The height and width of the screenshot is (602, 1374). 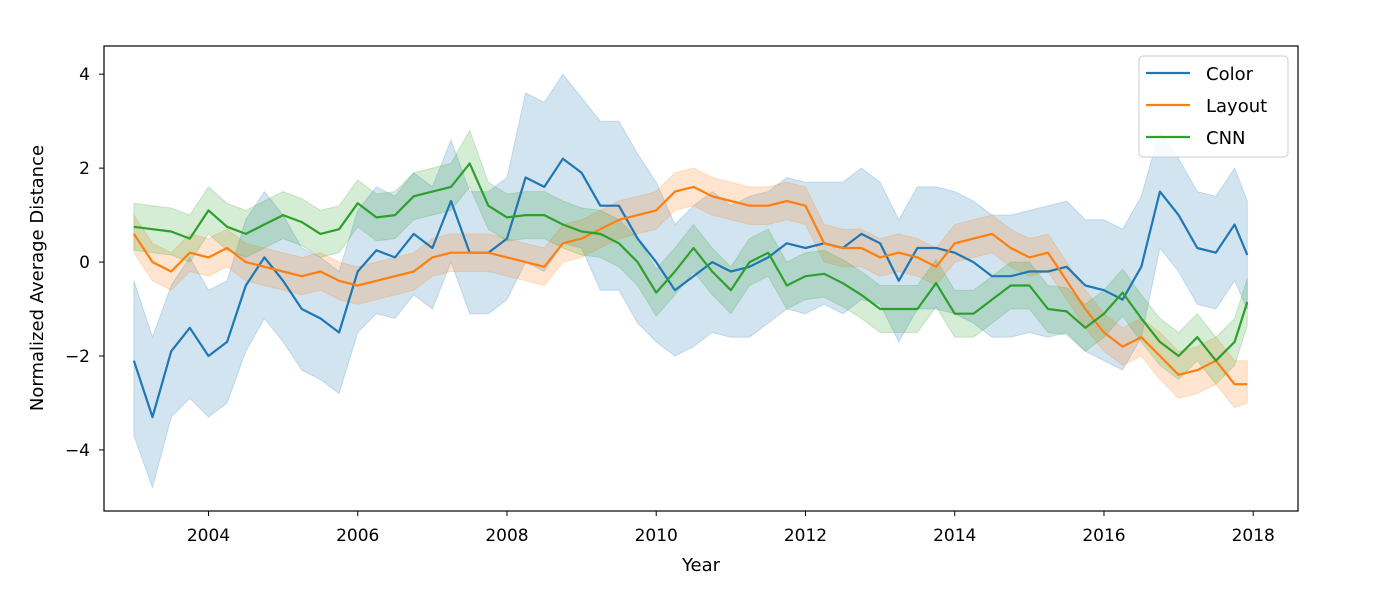 I want to click on x-tick-label: 2006, so click(x=357, y=536).